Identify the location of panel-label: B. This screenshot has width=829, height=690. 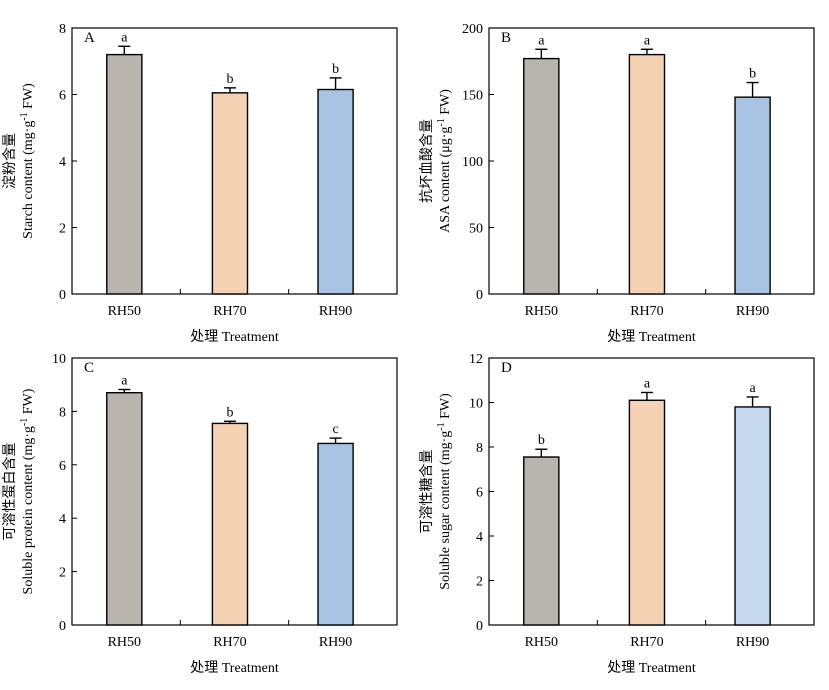
(506, 38).